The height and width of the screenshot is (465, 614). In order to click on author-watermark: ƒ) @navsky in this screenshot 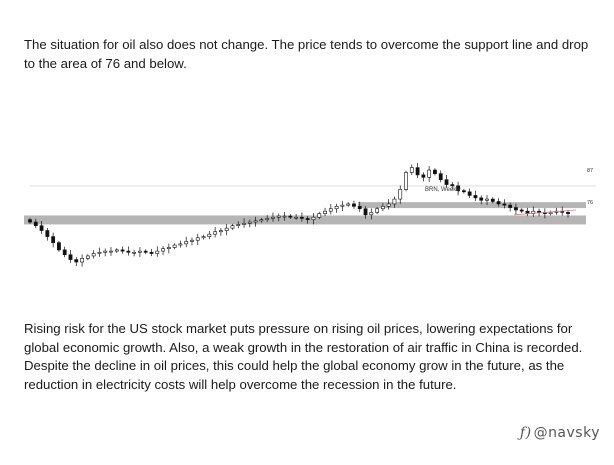, I will do `click(560, 433)`.